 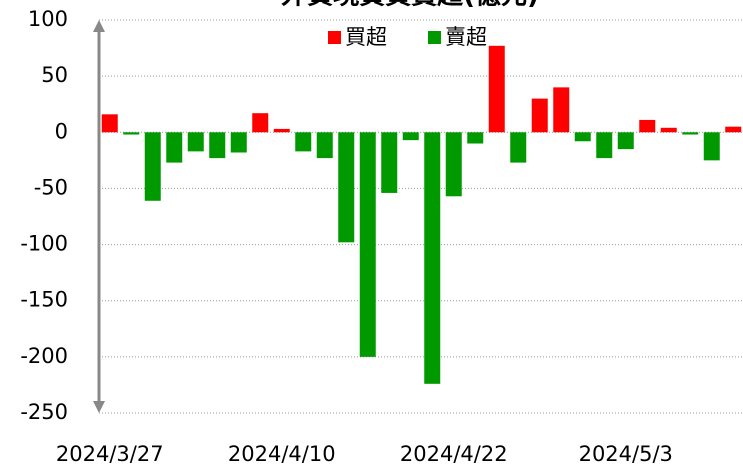 What do you see at coordinates (466, 37) in the screenshot?
I see `legend-label: 賣超` at bounding box center [466, 37].